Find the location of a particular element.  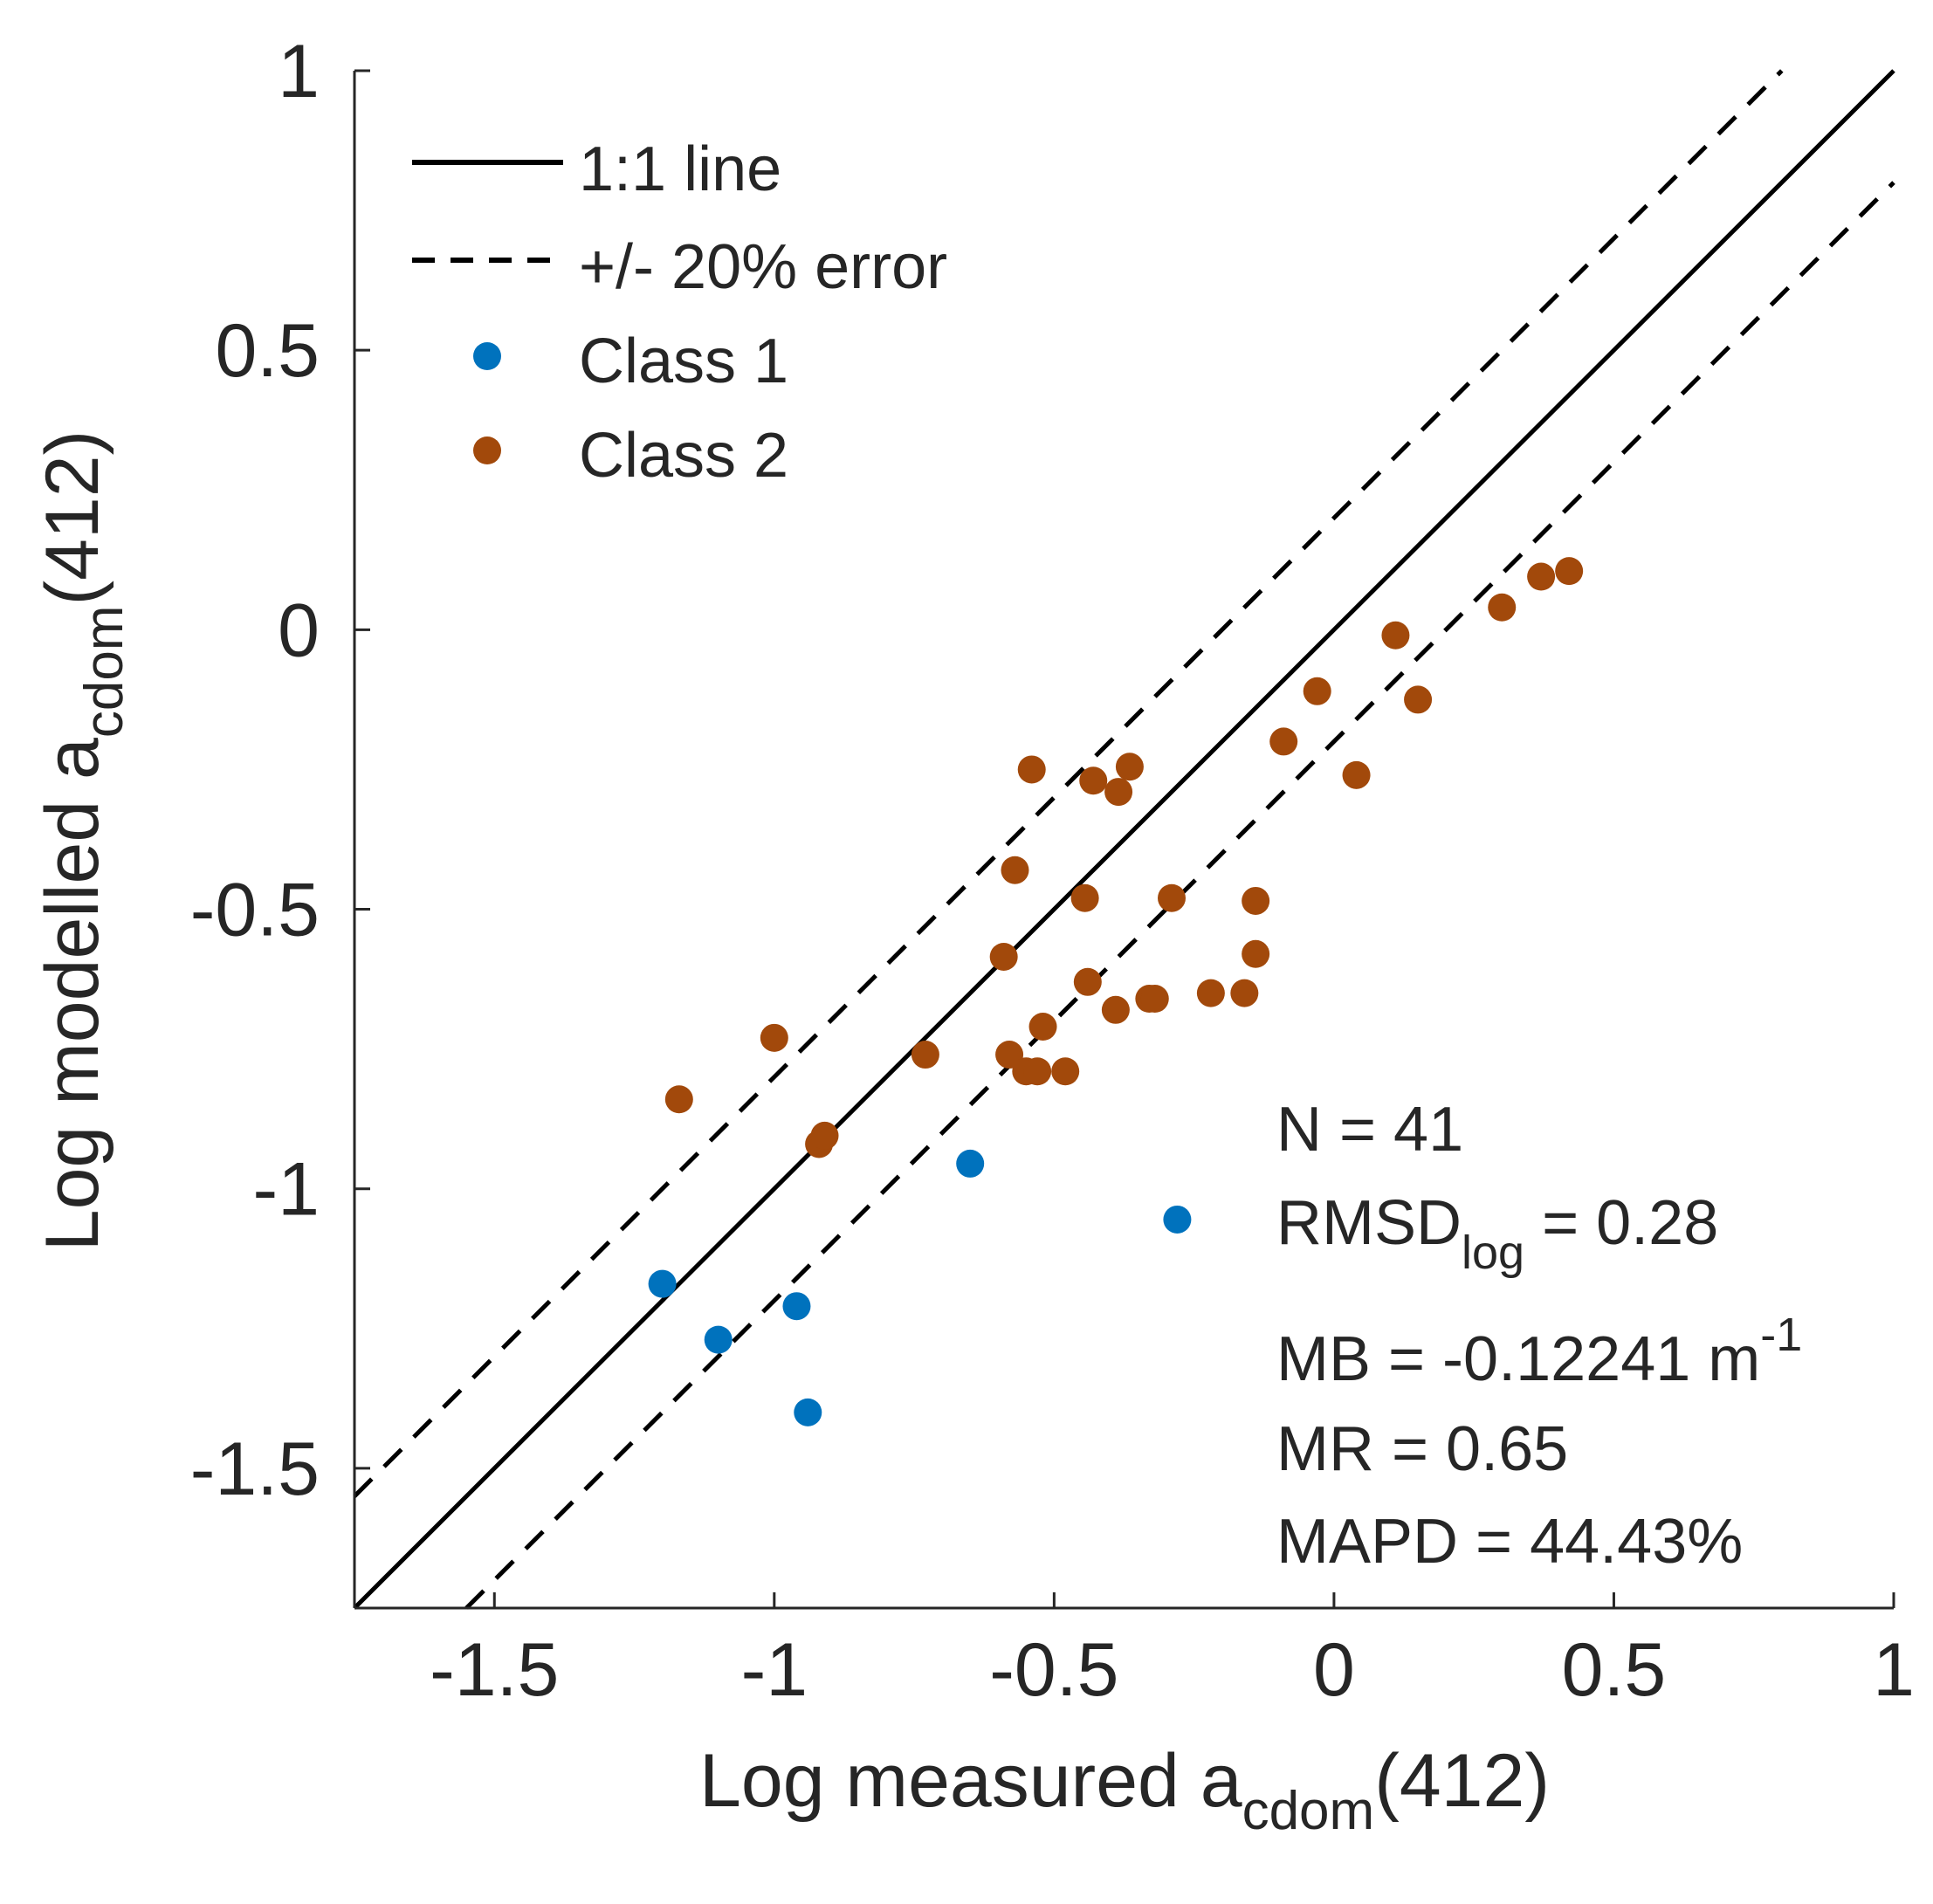

legend-marker-class1 is located at coordinates (487, 356).